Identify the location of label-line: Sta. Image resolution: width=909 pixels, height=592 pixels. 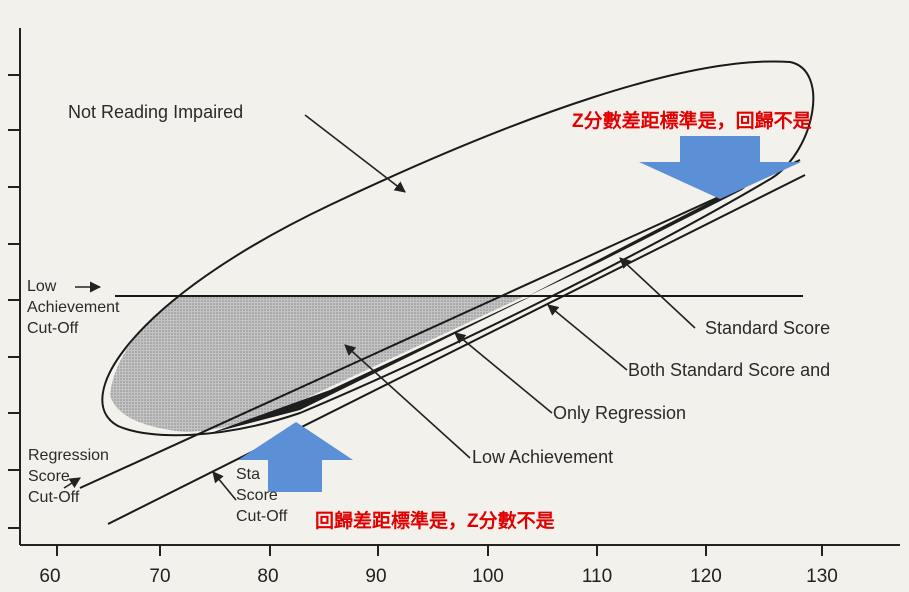
(248, 474).